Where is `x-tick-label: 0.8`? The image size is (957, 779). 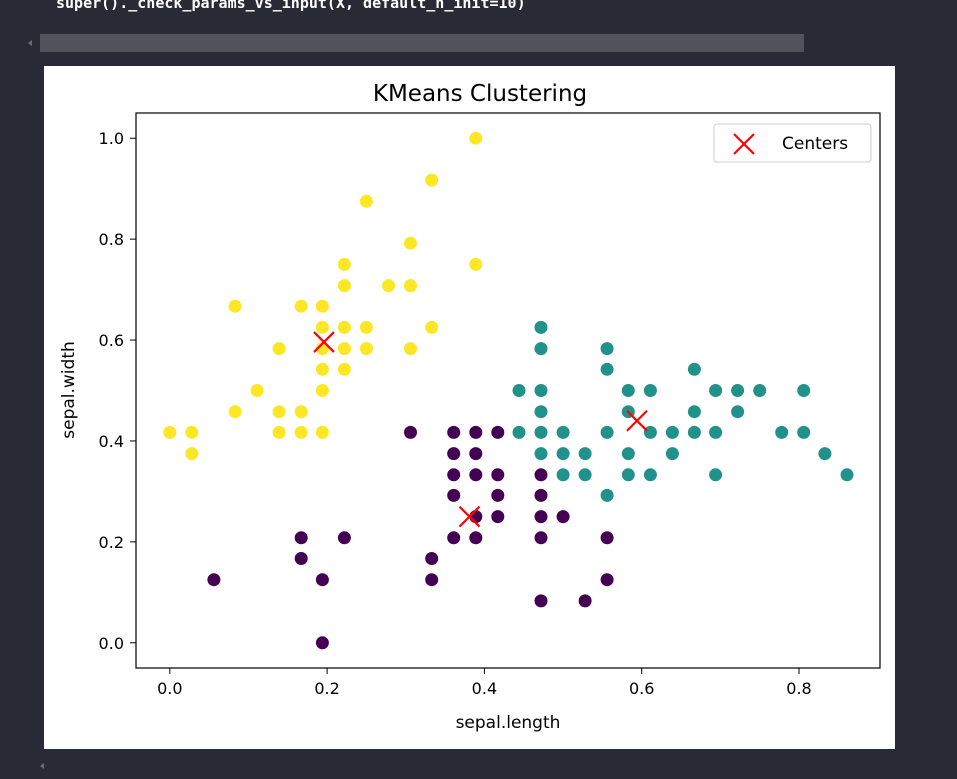
x-tick-label: 0.8 is located at coordinates (798, 688).